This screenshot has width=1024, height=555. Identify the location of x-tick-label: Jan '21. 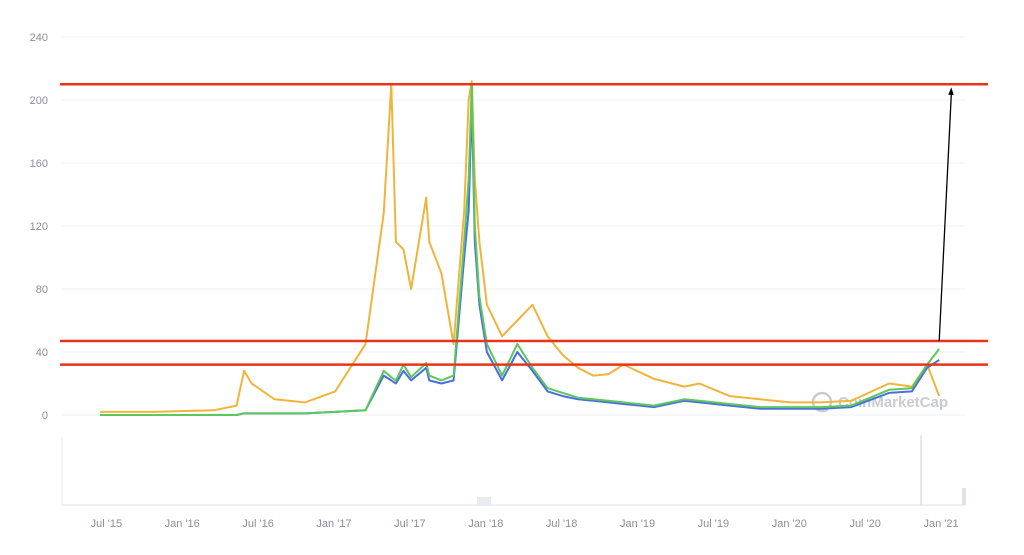
(940, 524).